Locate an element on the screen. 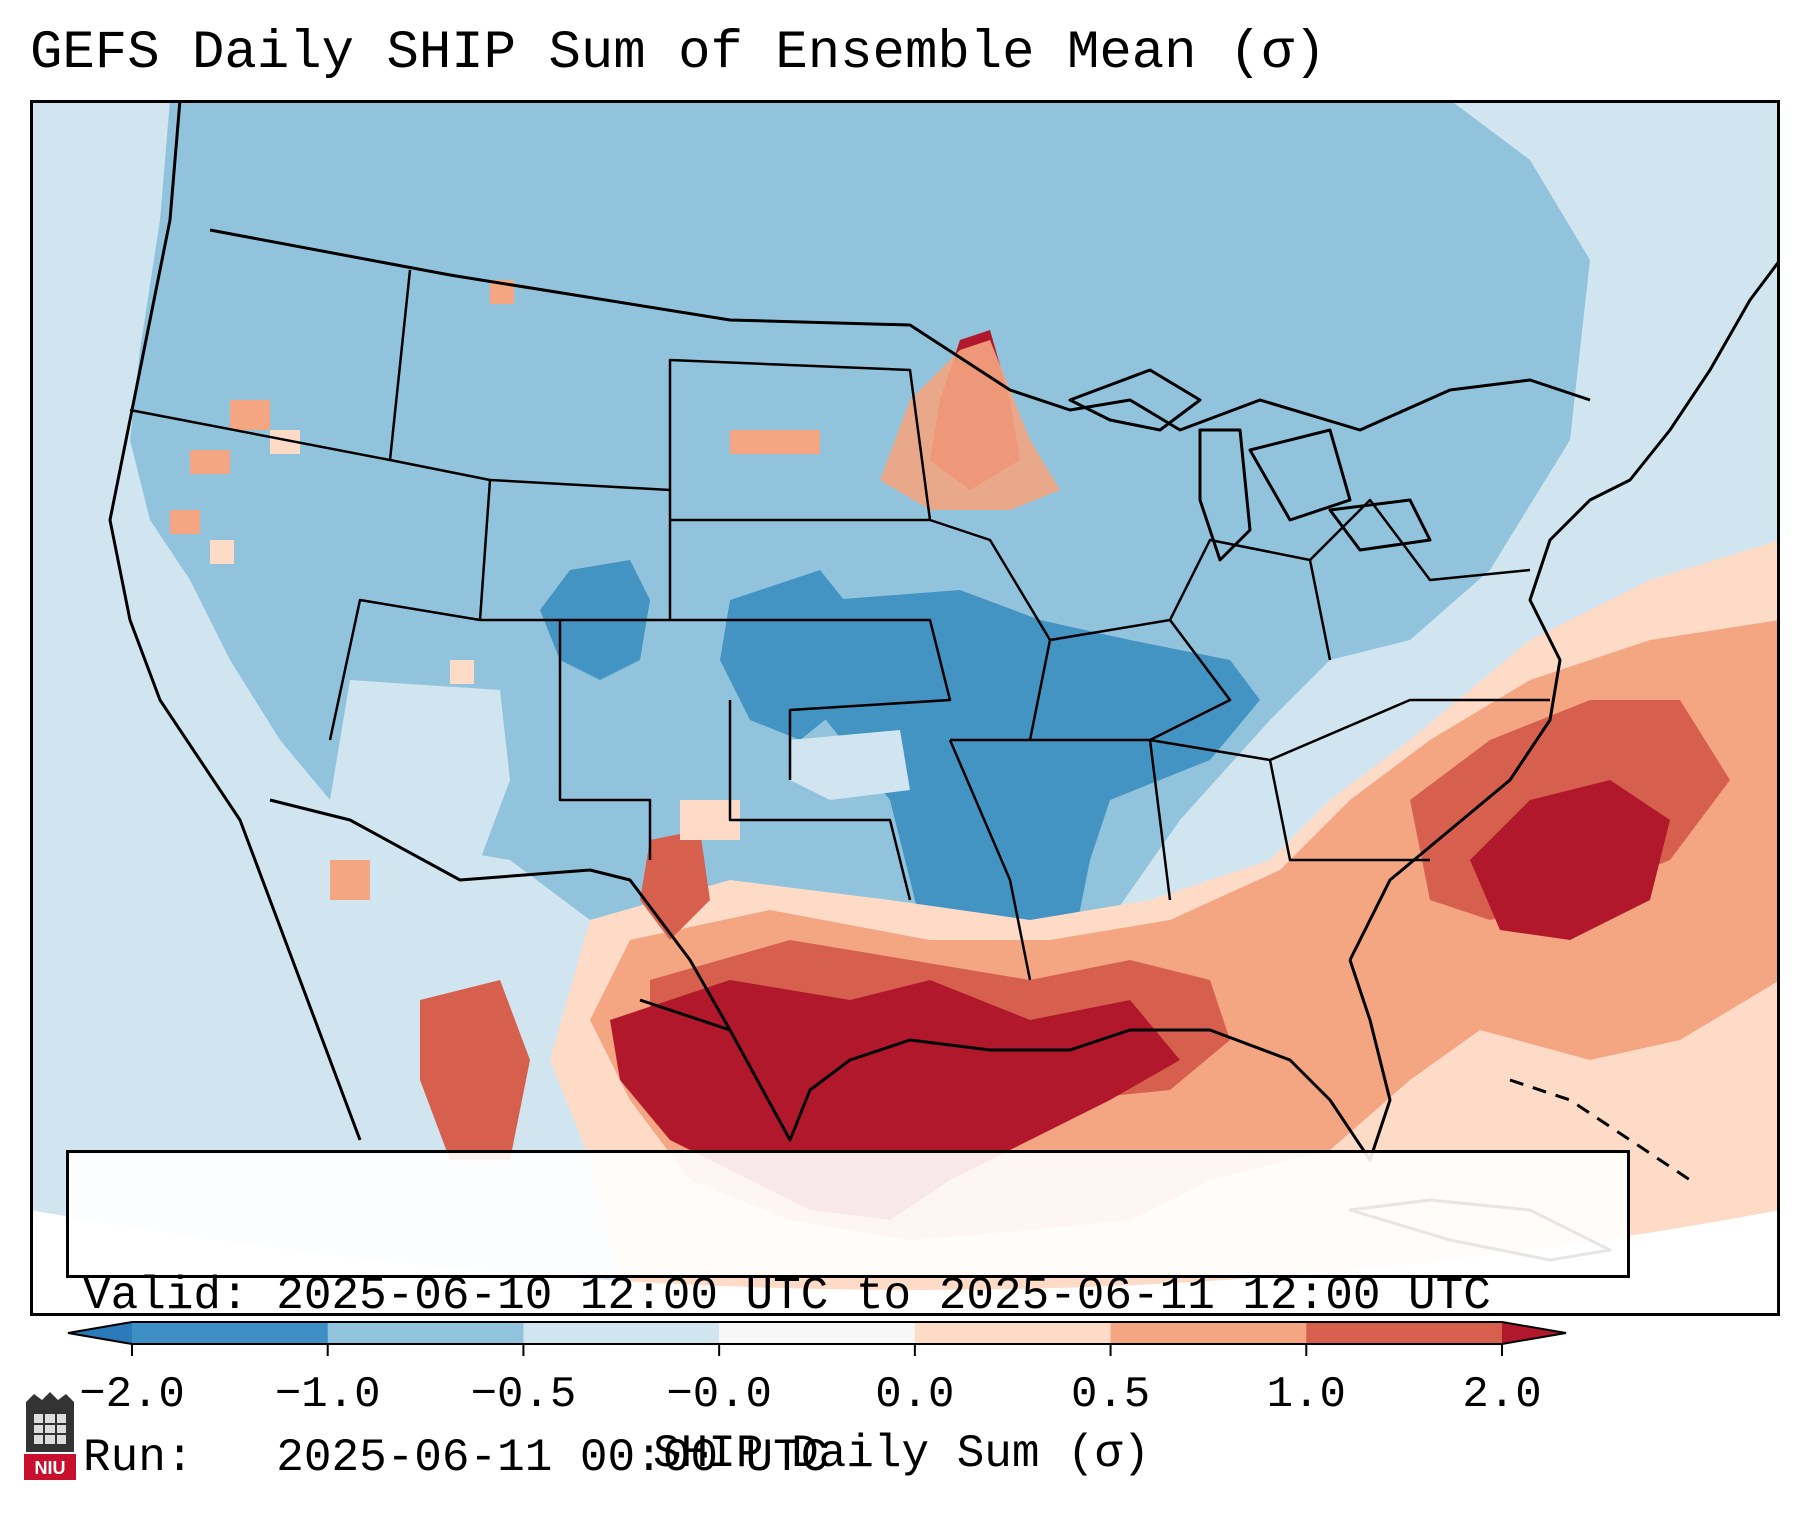  colorbar-tick-label: 1.0 is located at coordinates (1306, 1395).